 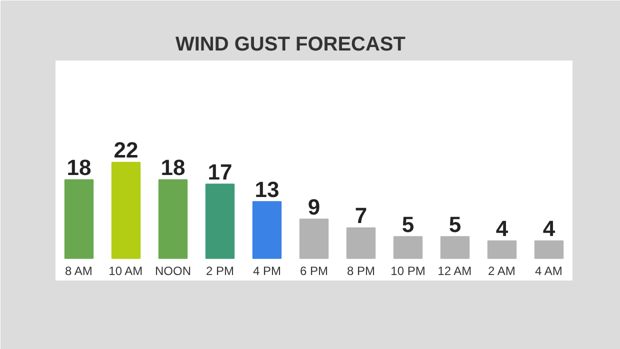 I want to click on x-tick-label: 10 AM, so click(x=125, y=271).